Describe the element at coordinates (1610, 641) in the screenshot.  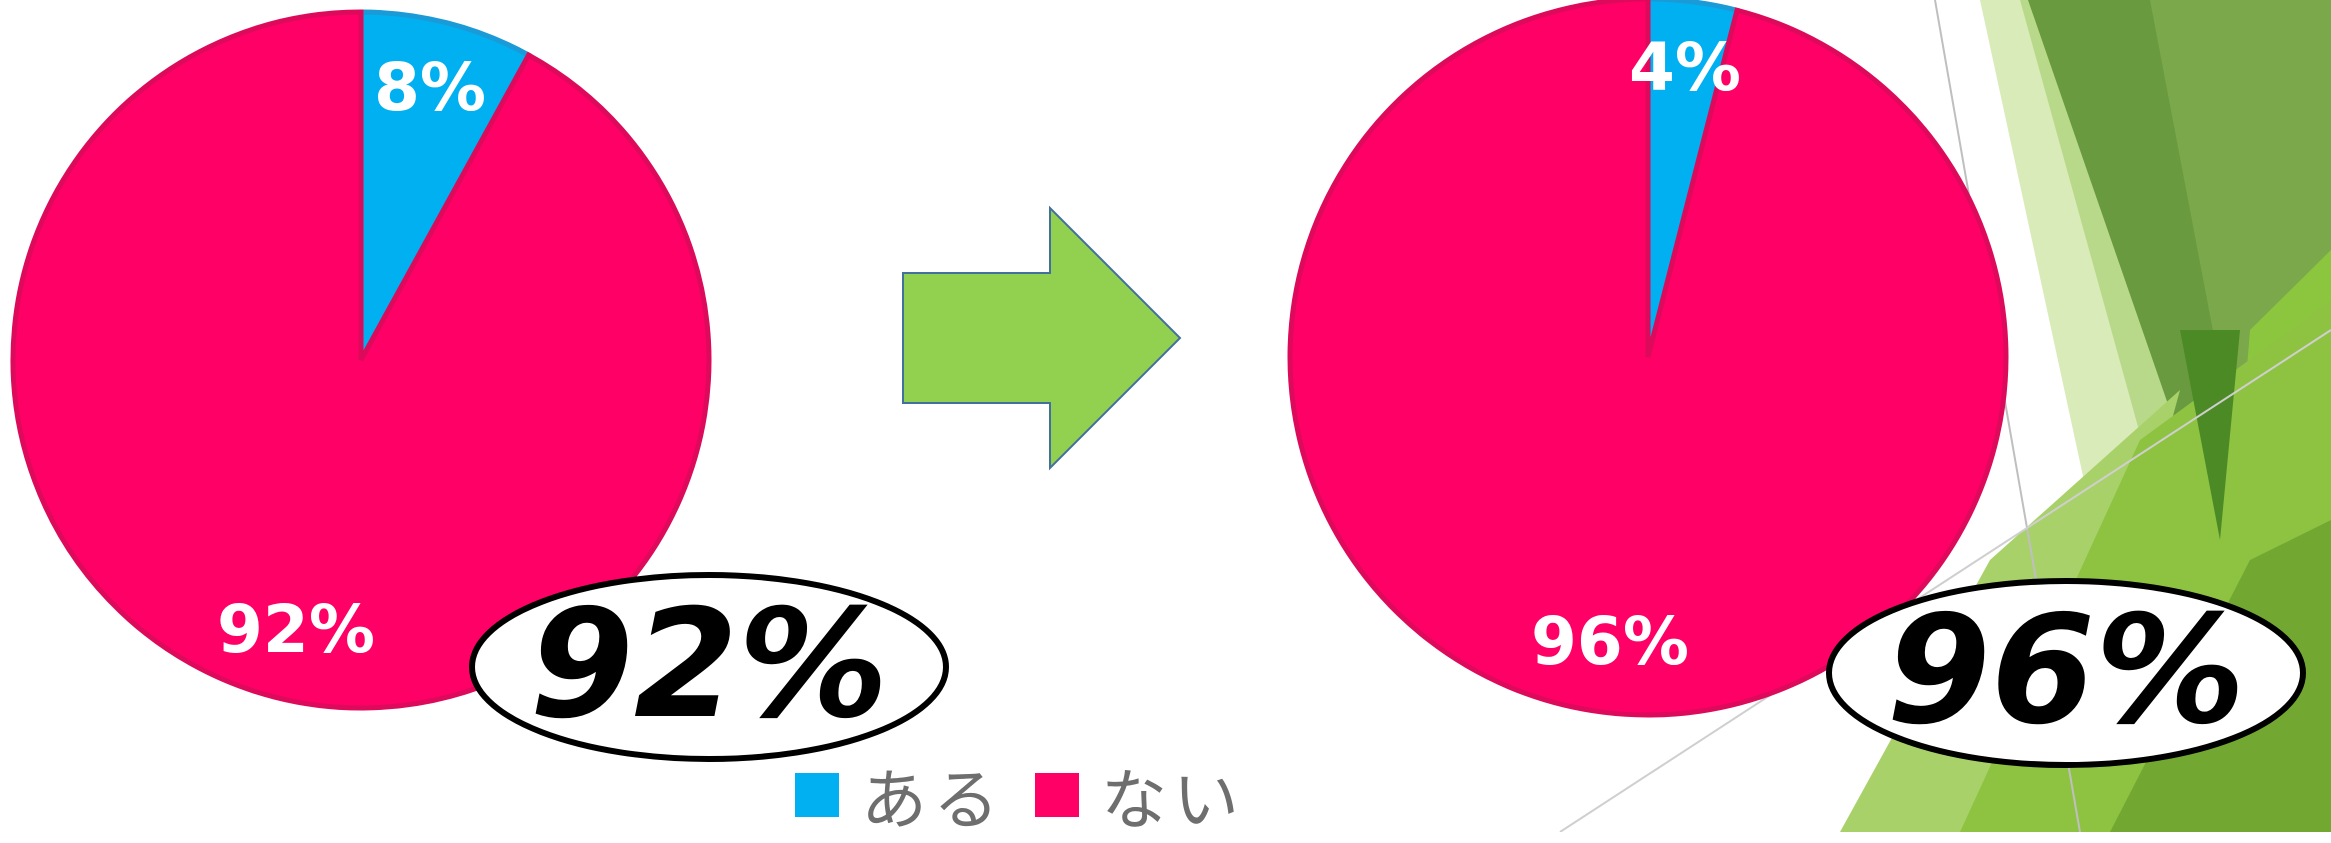
I see `pie-label-2-2: 96%` at that location.